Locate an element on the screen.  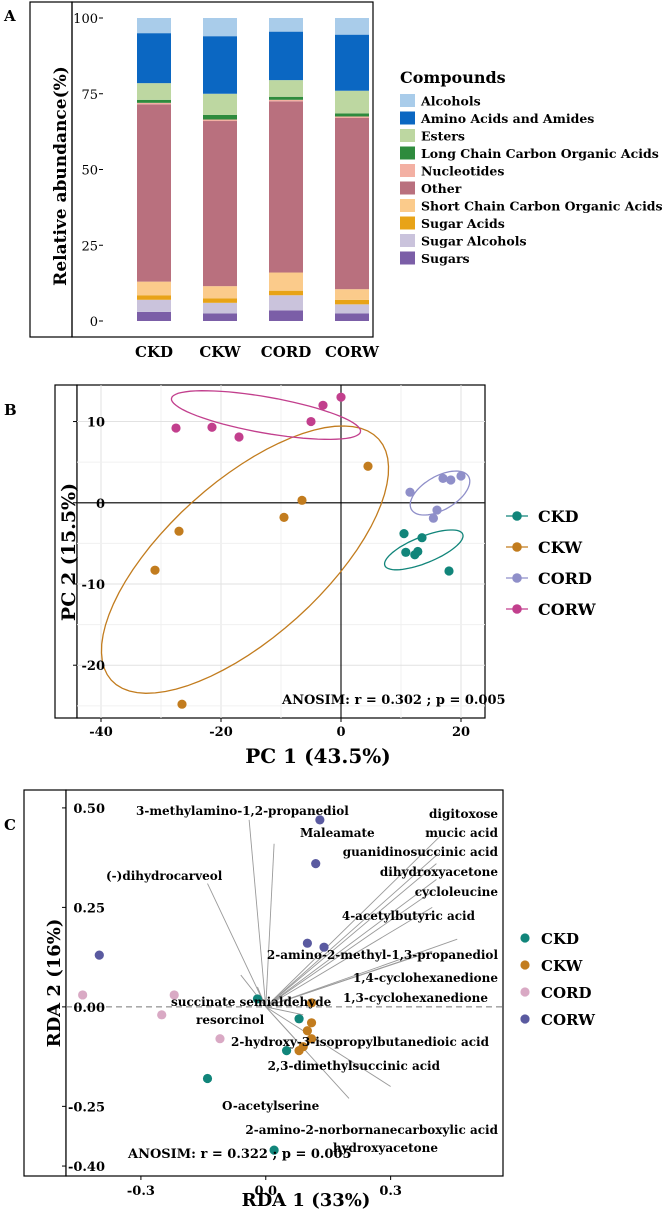
xtick-label-c: 0.3 is located at coordinates (390, 1191).